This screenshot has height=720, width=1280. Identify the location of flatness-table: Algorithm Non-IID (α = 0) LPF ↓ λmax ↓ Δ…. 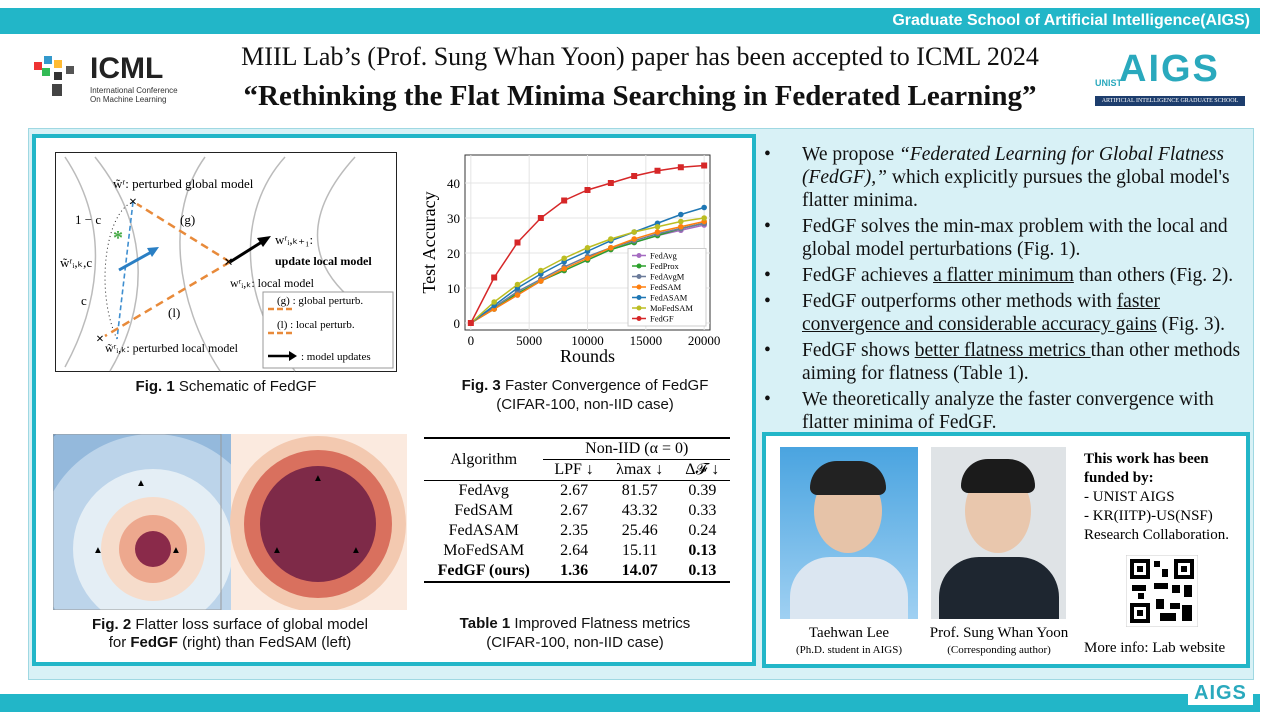
(577, 510).